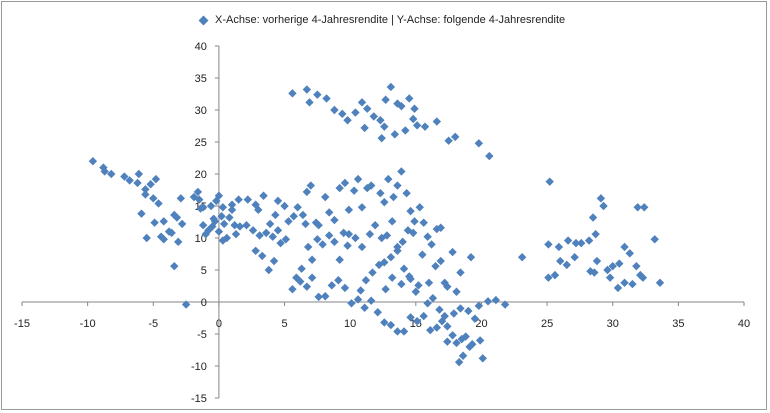  What do you see at coordinates (201, 175) in the screenshot?
I see `y-tick-label: 20` at bounding box center [201, 175].